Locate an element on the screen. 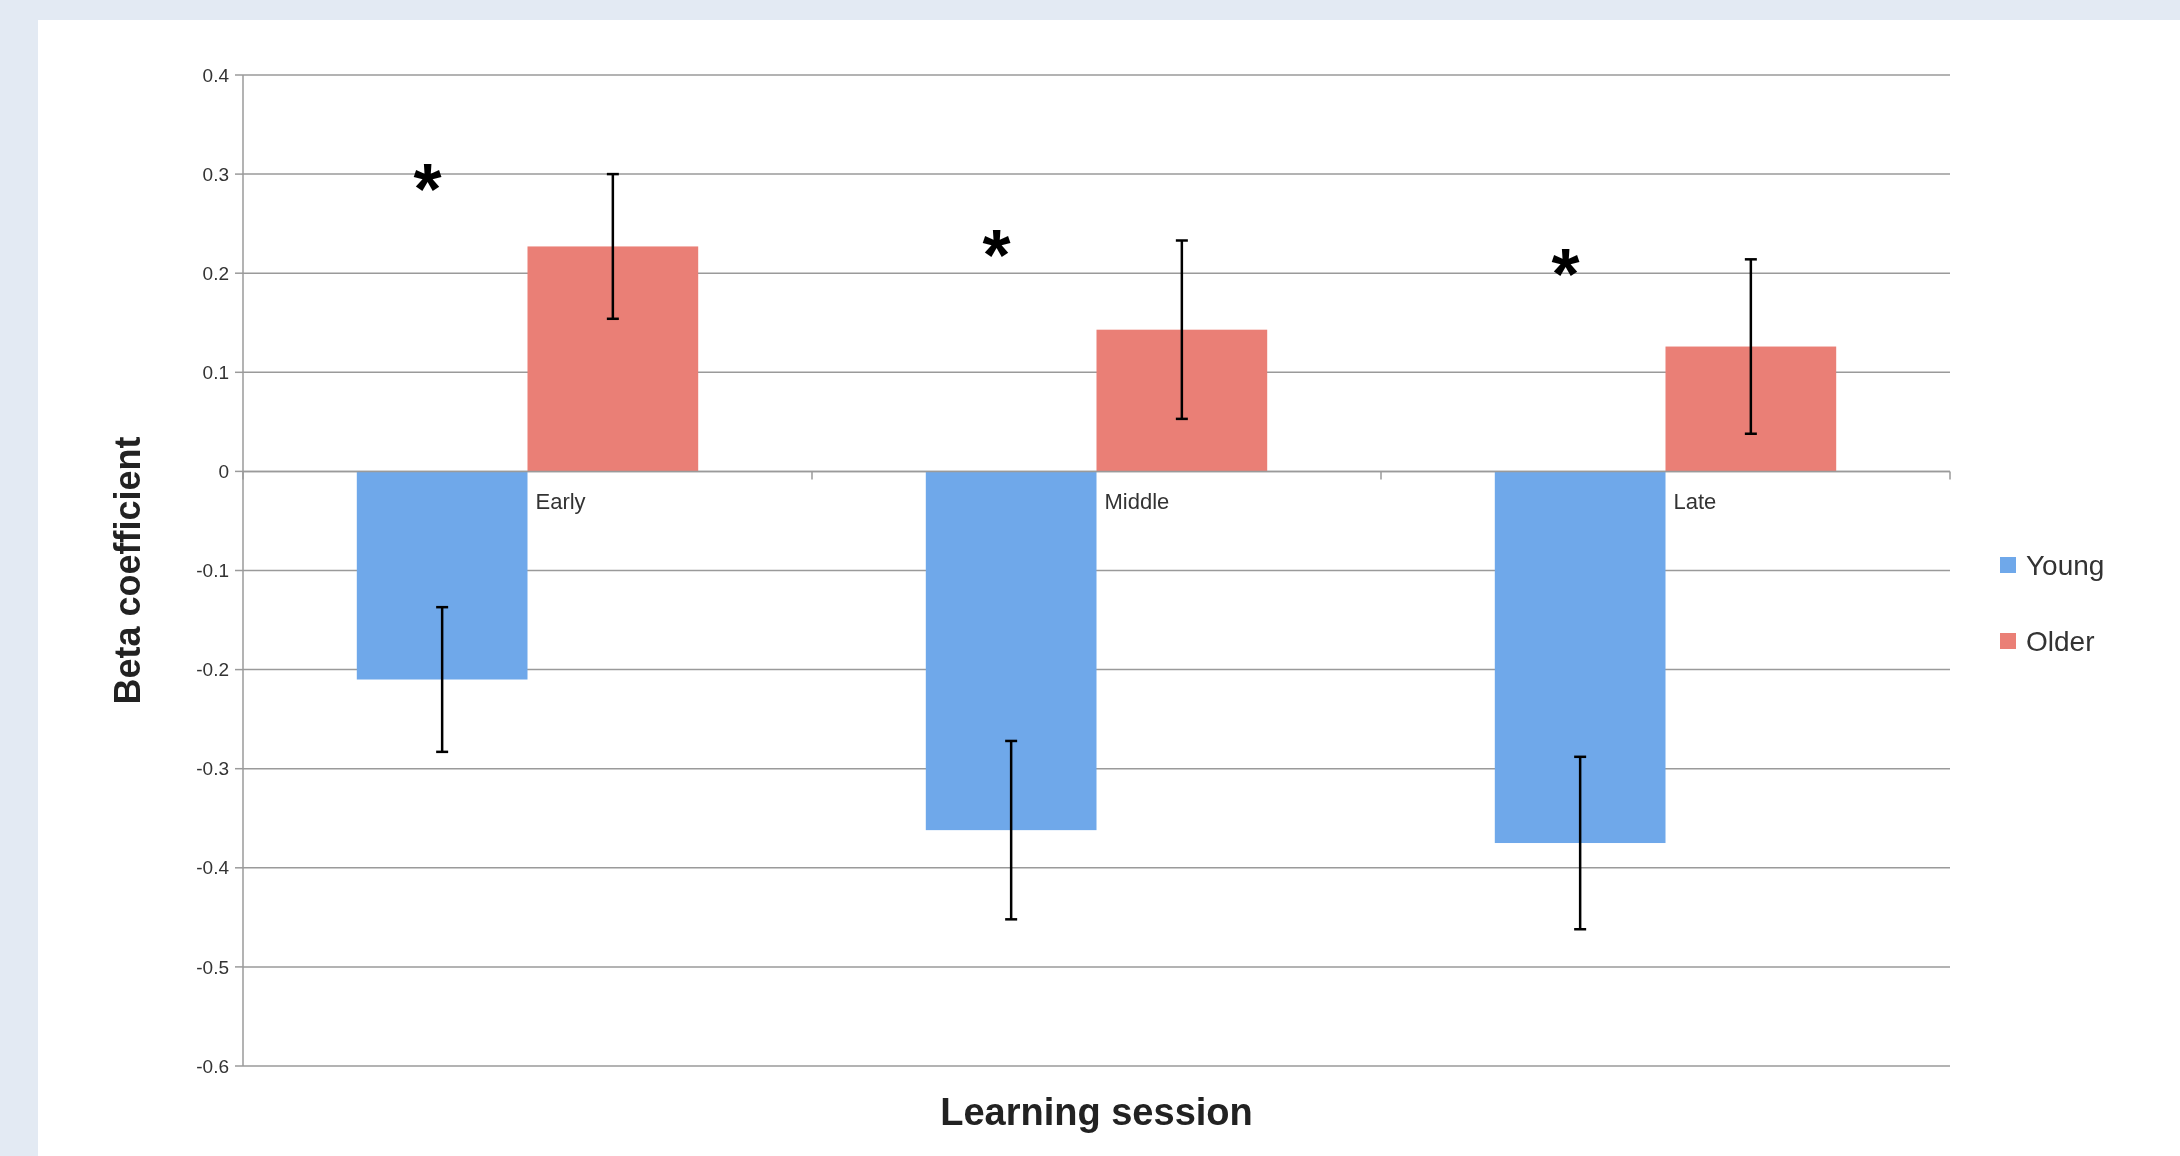 The width and height of the screenshot is (2180, 1156). y-tick-label: 0.3 is located at coordinates (215, 174).